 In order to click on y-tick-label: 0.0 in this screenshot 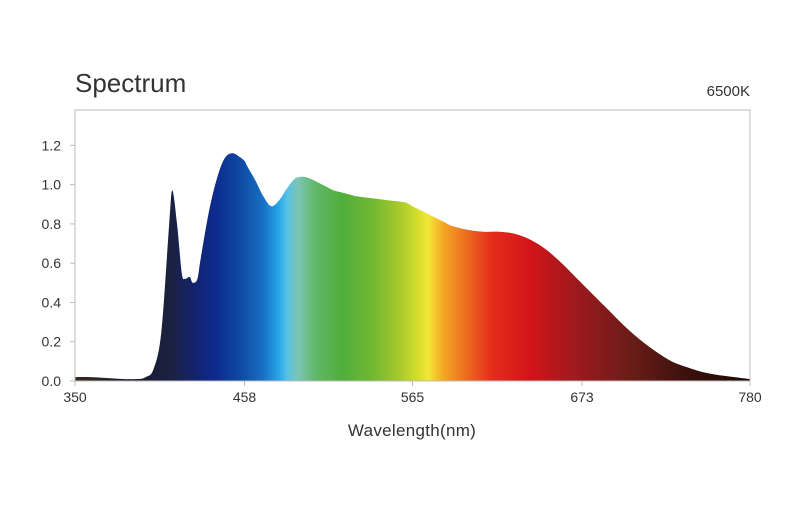, I will do `click(52, 381)`.